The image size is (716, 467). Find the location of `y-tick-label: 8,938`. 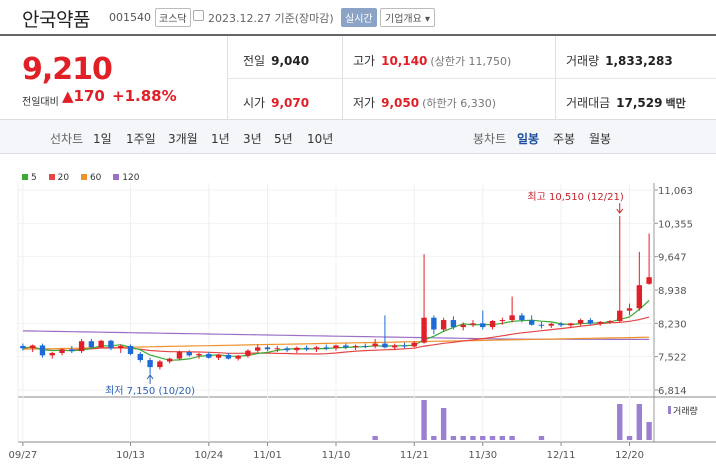

y-tick-label: 8,938 is located at coordinates (672, 291).